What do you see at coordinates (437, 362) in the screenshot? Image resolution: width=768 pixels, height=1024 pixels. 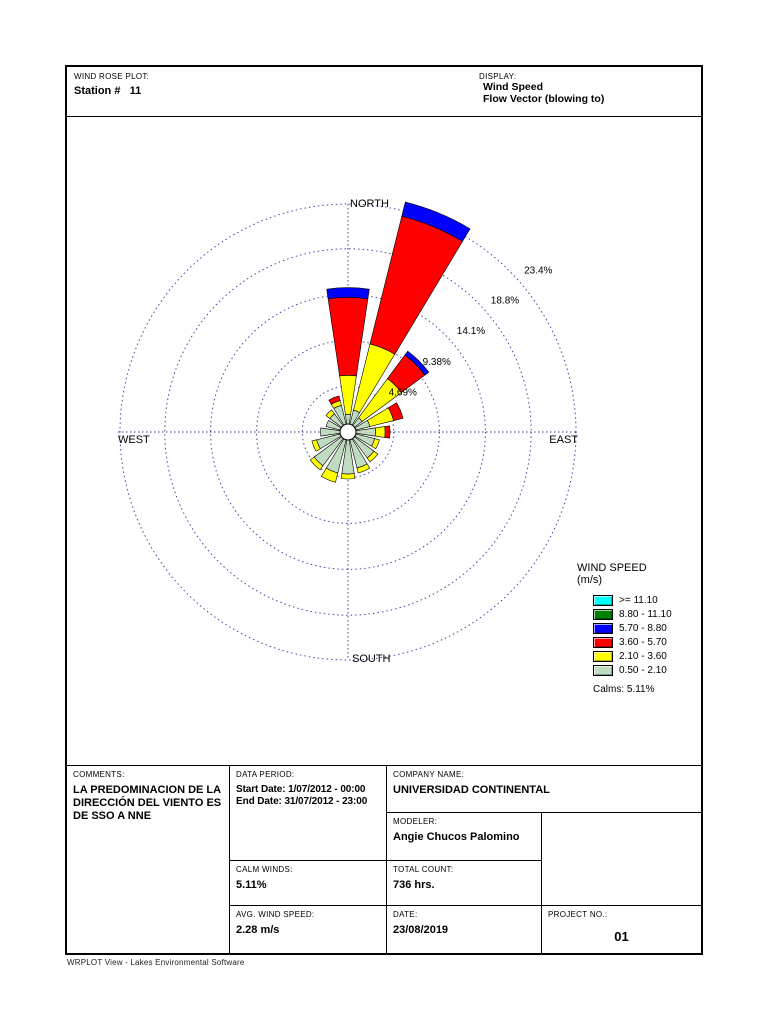 I see `ring-percentage-label: 9.38%` at bounding box center [437, 362].